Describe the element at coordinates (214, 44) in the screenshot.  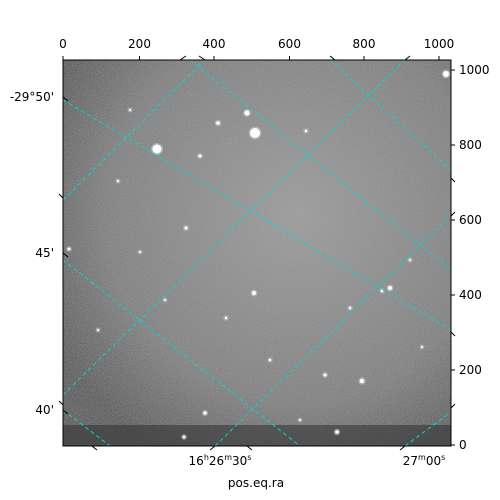
I see `top-tick-label: 400` at that location.